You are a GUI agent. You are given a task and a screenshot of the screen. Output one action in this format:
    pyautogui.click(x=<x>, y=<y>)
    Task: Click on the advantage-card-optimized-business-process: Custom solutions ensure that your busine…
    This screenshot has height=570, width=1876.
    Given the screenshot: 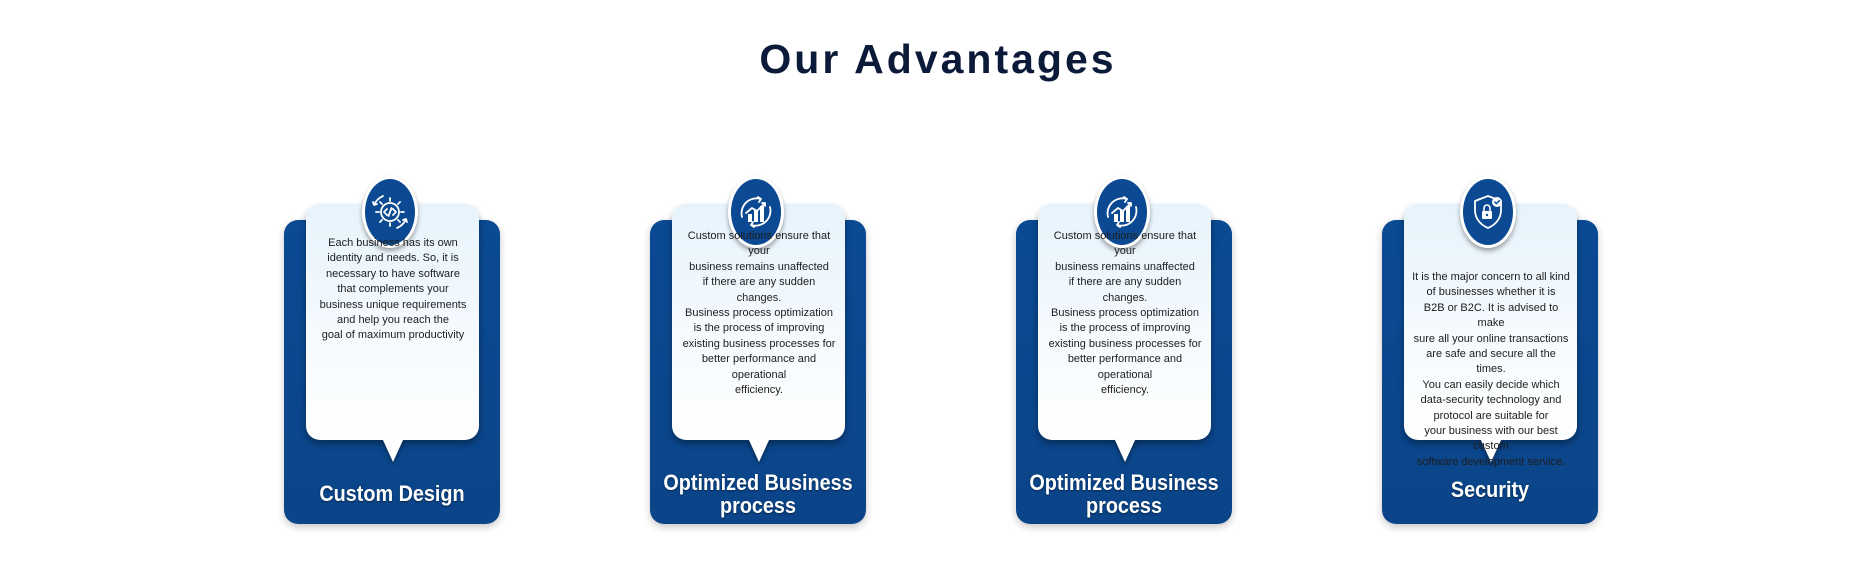 What is the action you would take?
    pyautogui.click(x=758, y=350)
    